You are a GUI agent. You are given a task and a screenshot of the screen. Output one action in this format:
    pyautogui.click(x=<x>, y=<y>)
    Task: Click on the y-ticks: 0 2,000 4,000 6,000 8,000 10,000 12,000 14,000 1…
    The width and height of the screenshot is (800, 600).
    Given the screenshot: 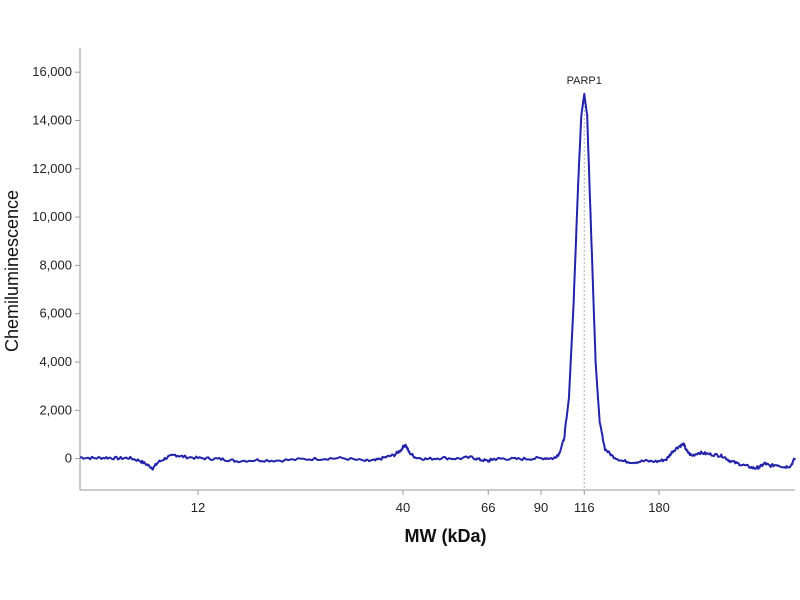 What is the action you would take?
    pyautogui.click(x=56, y=265)
    